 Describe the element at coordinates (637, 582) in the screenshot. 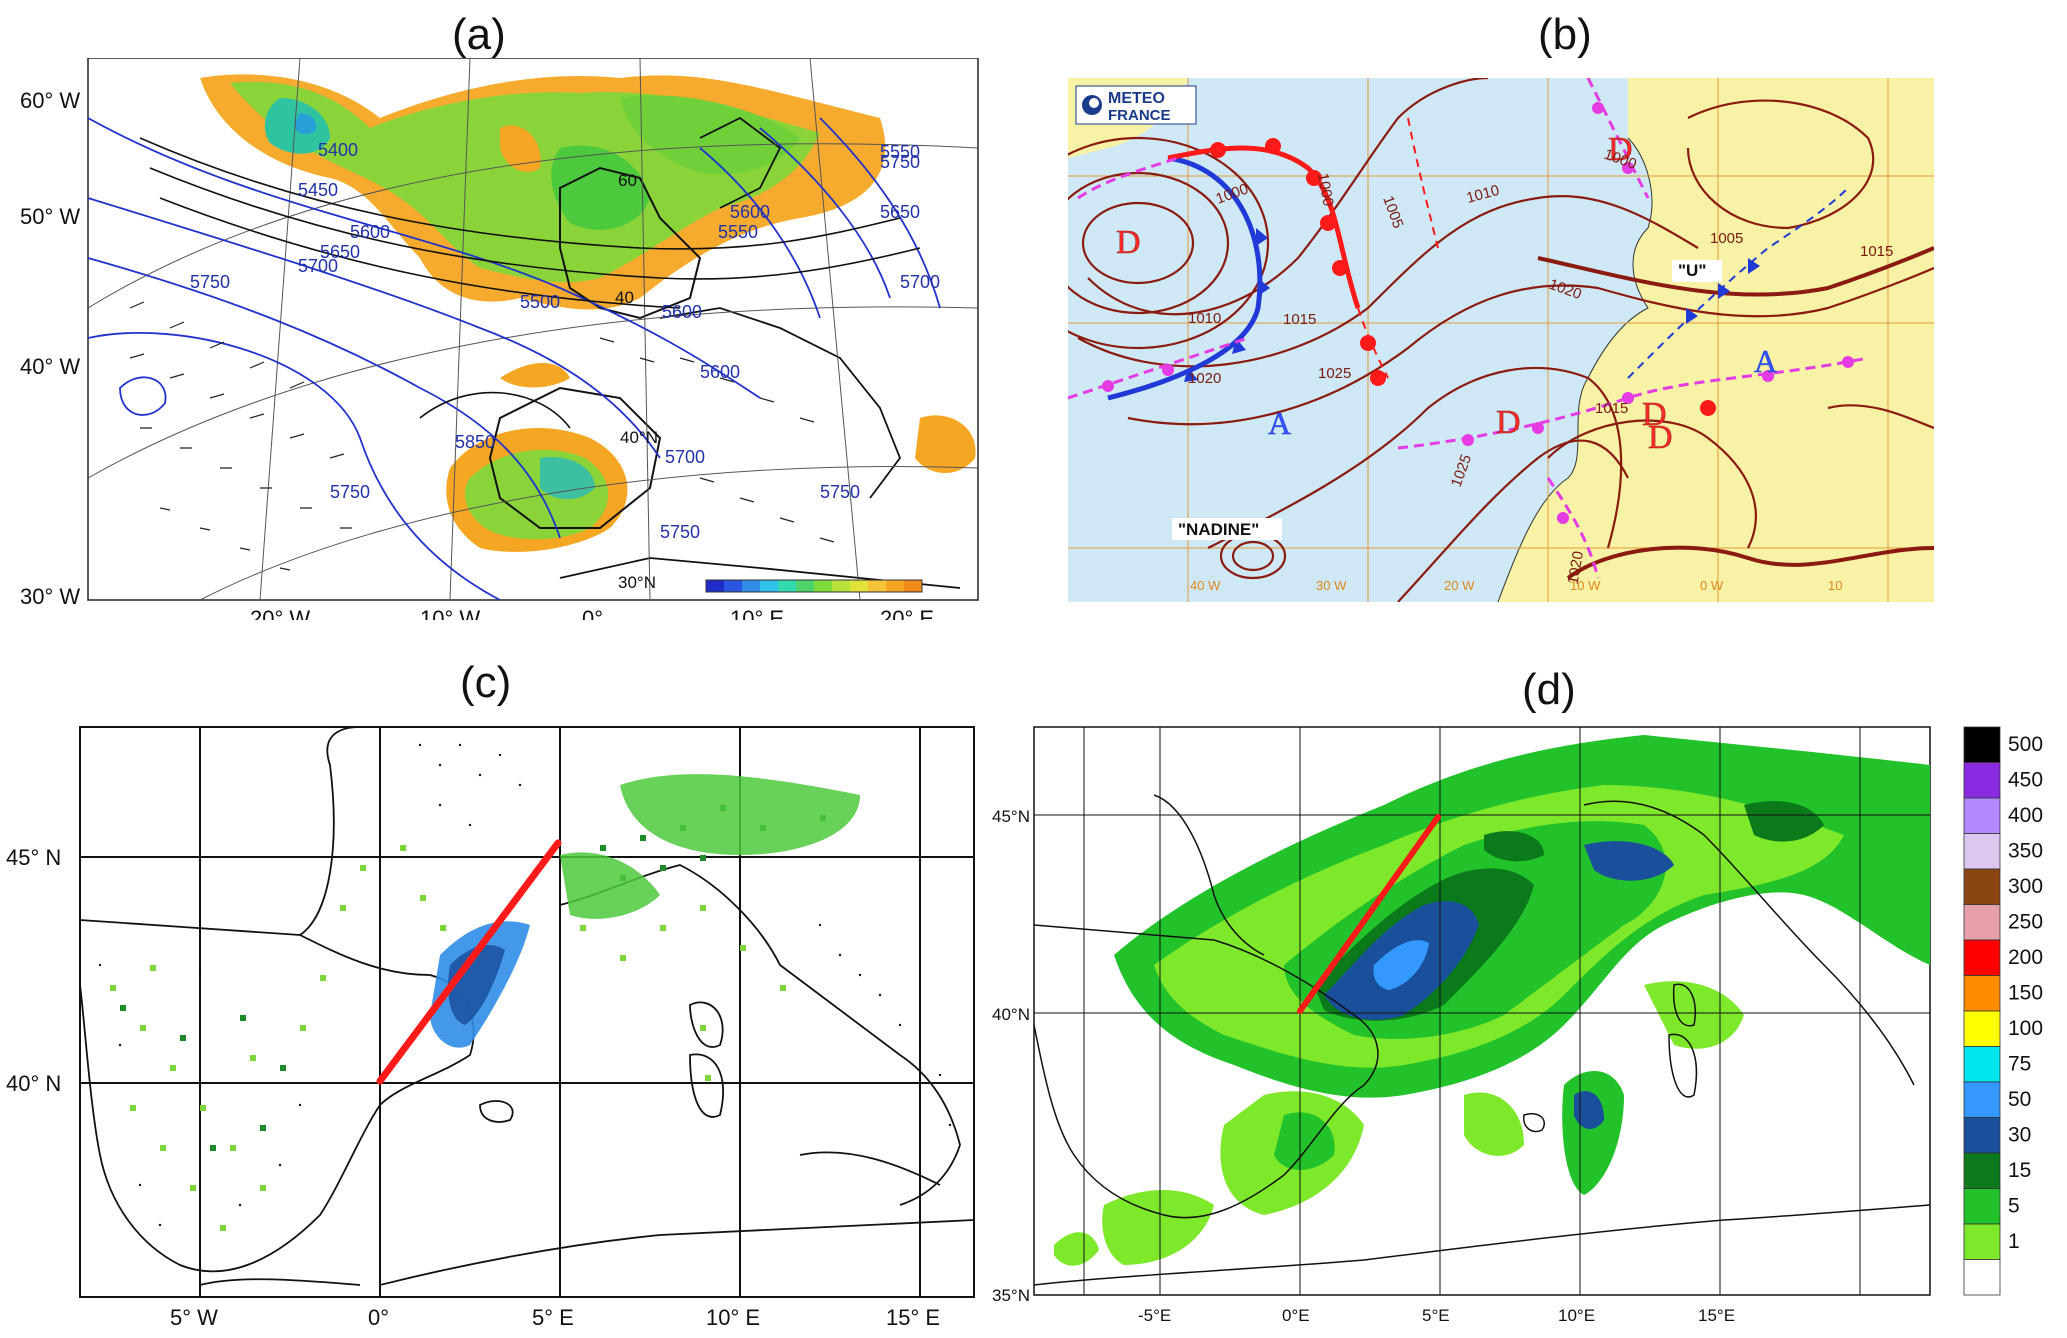

I see `grid-label: 30°N` at that location.